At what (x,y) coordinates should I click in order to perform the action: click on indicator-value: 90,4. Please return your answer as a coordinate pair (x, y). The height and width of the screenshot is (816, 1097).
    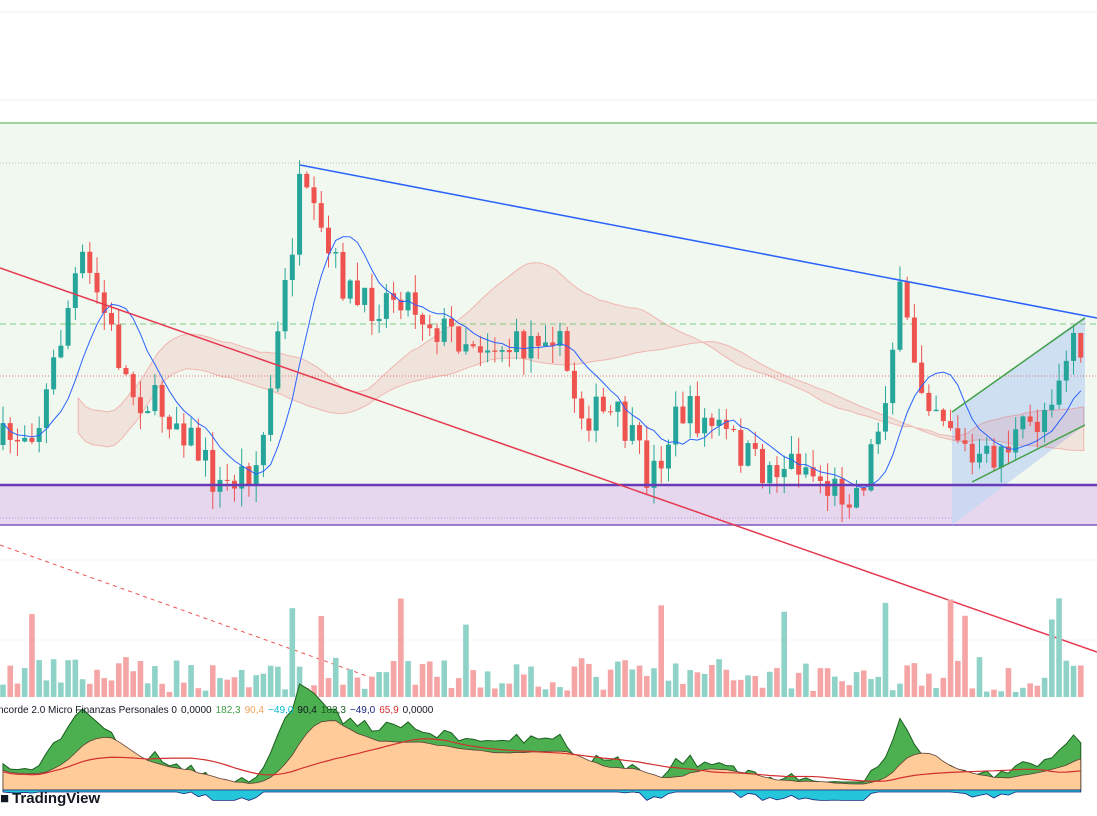
    Looking at the image, I should click on (254, 710).